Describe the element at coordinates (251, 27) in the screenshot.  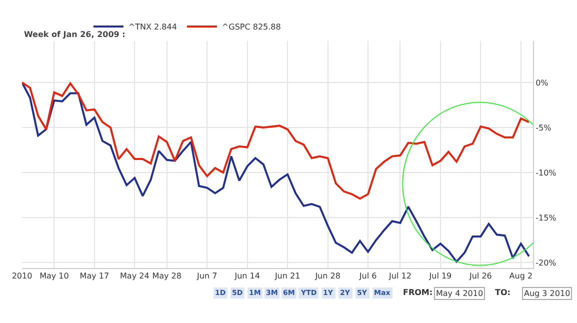
I see `legend-label: ^GSPC 825.88` at that location.